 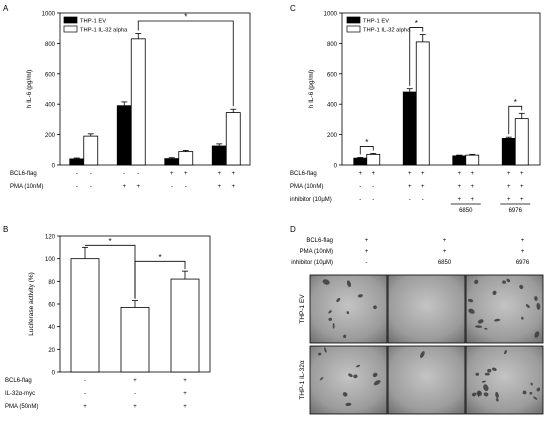 I want to click on panel-b-letter: B, so click(x=5, y=229).